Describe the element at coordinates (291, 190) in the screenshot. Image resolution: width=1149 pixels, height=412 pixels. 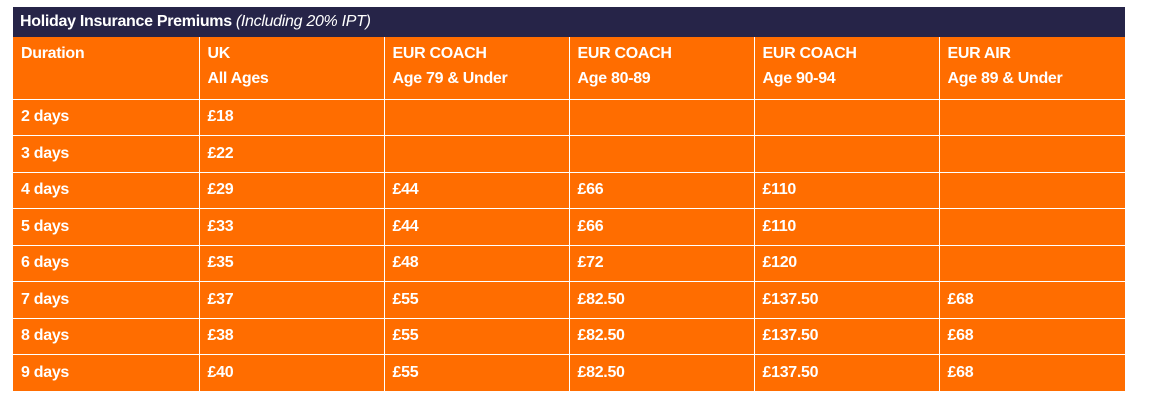
I see `premium-cell: £29` at that location.